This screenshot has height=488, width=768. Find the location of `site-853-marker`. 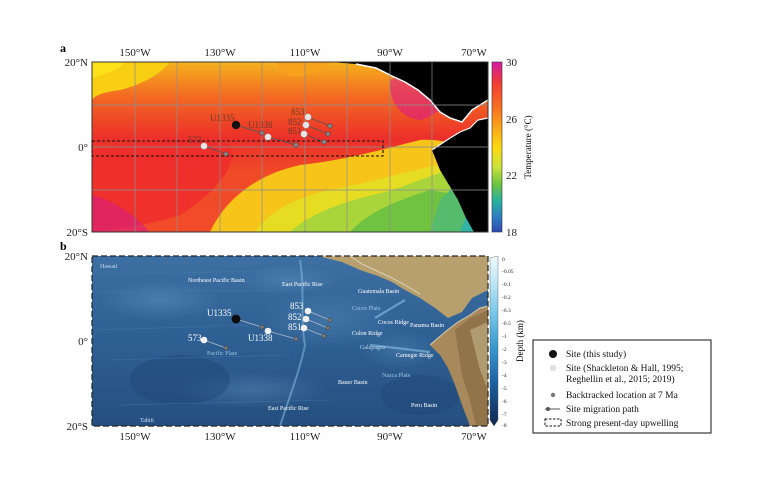

site-853-marker is located at coordinates (308, 117).